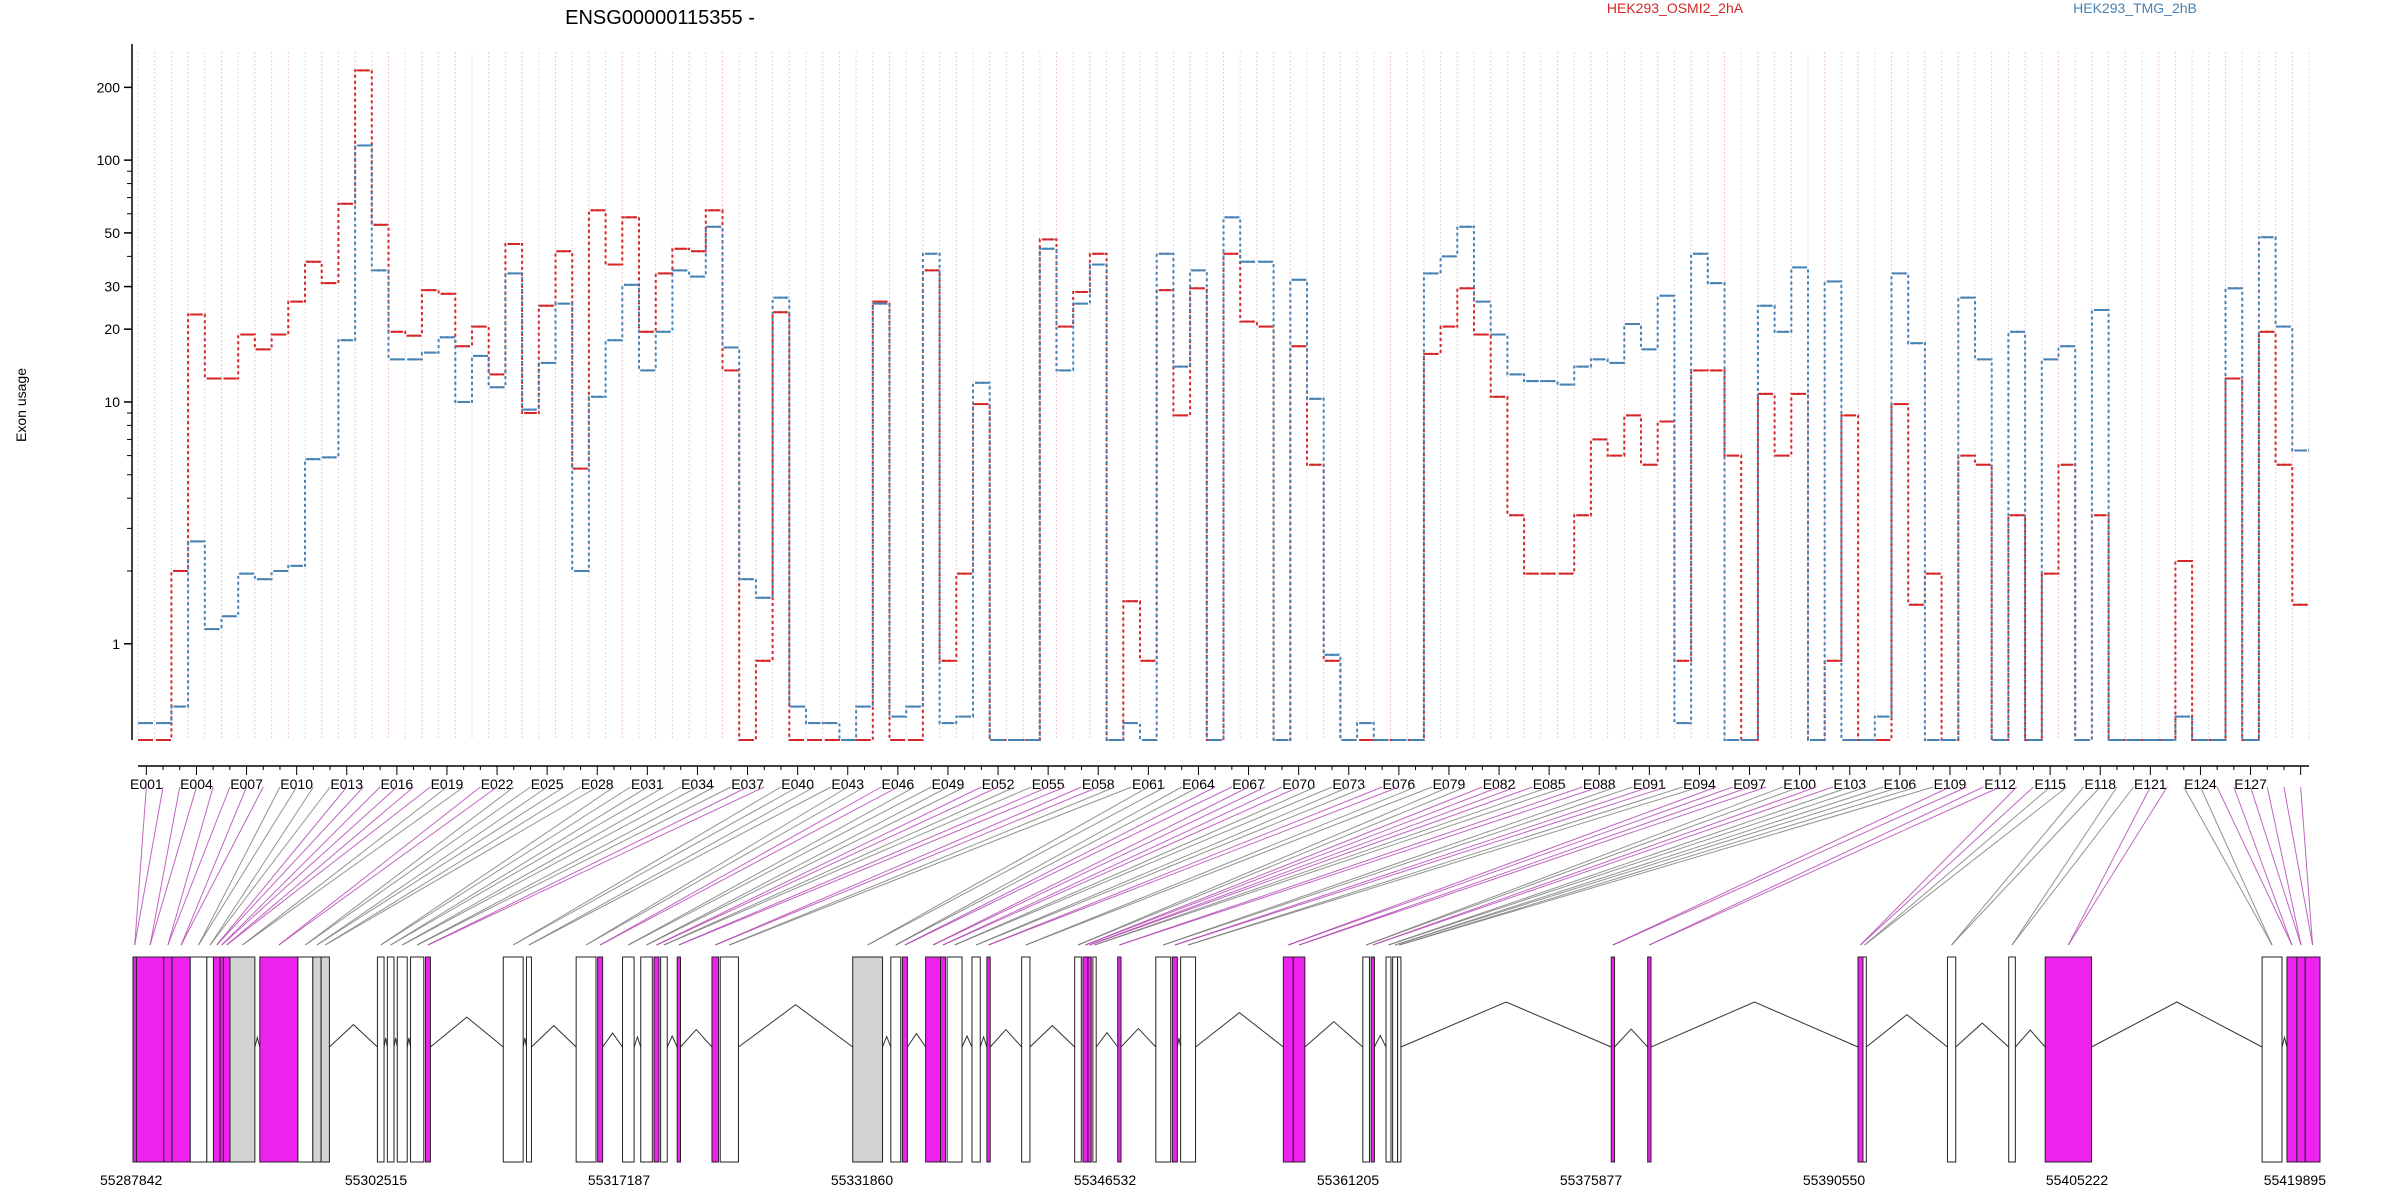 The image size is (2400, 1200). Describe the element at coordinates (847, 784) in the screenshot. I see `x-tick-label: E043` at that location.